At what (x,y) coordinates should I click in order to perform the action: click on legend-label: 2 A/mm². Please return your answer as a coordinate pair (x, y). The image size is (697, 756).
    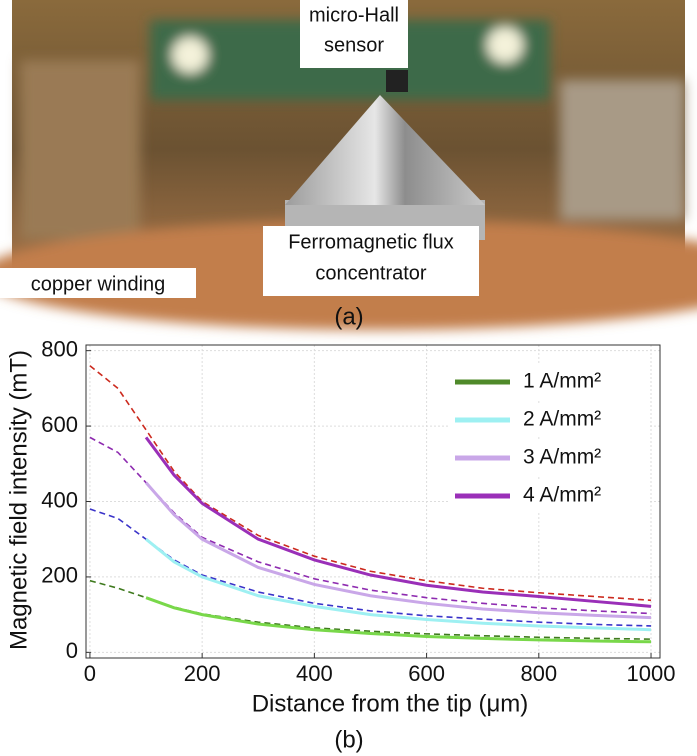
    Looking at the image, I should click on (562, 419).